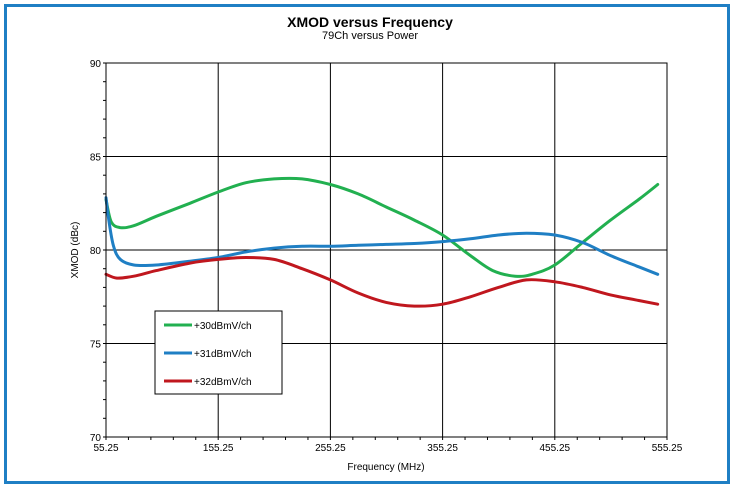 This screenshot has width=740, height=487. I want to click on chart-titles: XMOD versus Frequency 79Ch versus Power, so click(370, 28).